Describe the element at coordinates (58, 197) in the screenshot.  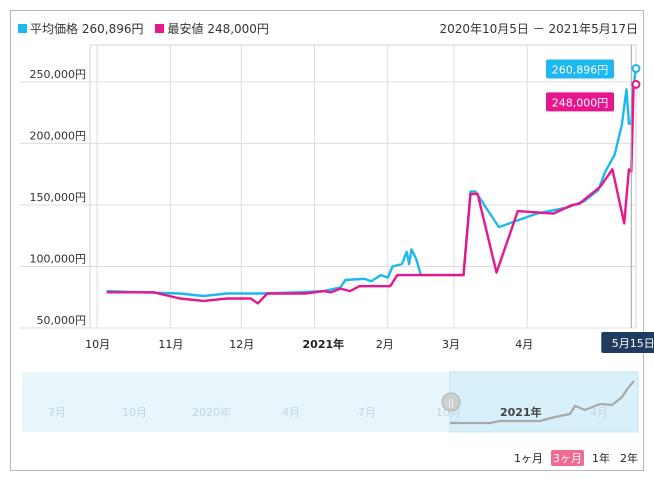
I see `y-tick-label: 150,000円` at that location.